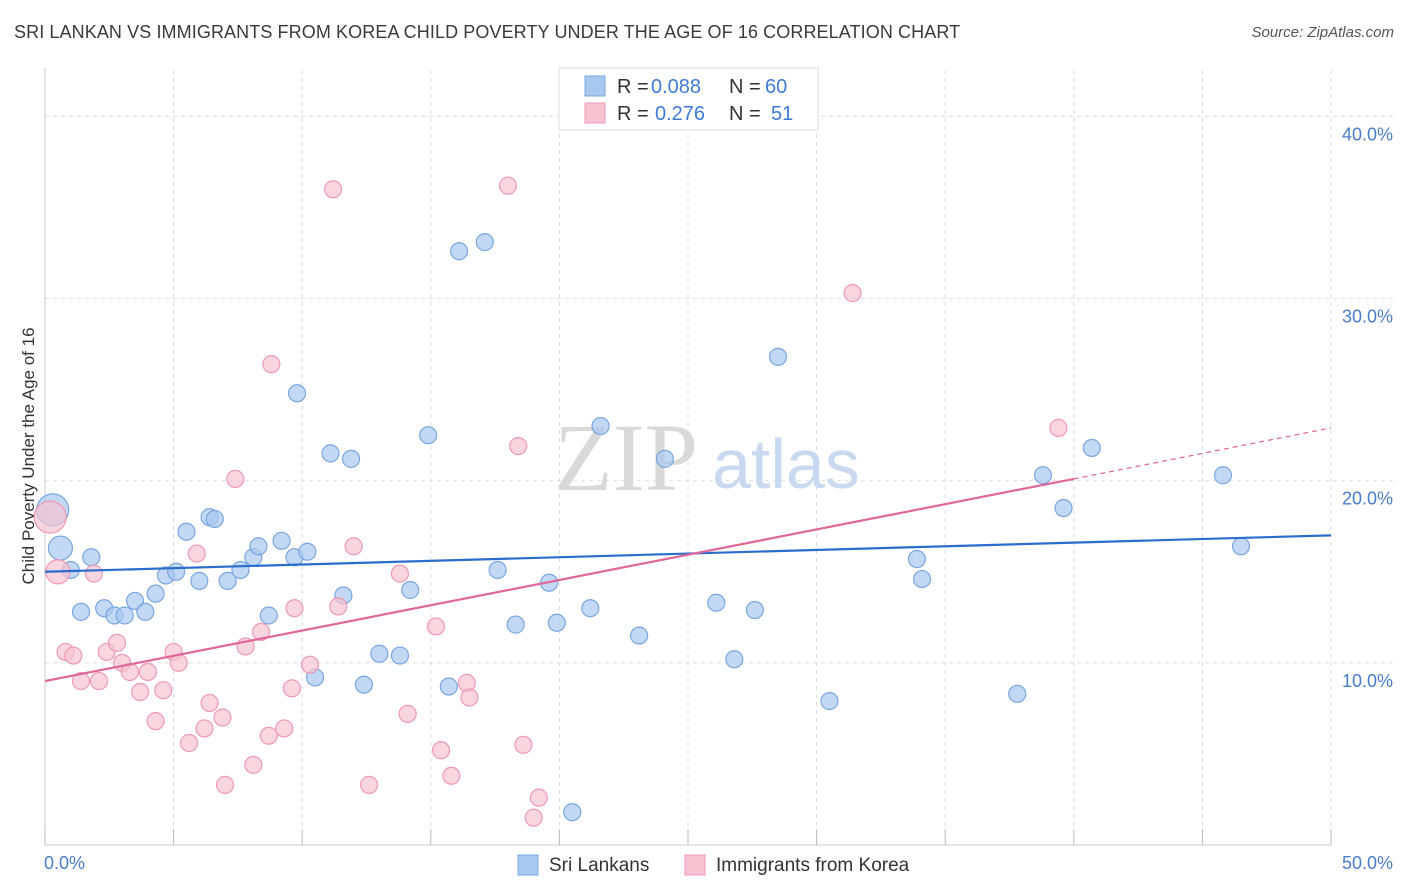 This screenshot has width=1406, height=892. Describe the element at coordinates (633, 87) in the screenshot. I see `legend-r-label-1: R =` at that location.